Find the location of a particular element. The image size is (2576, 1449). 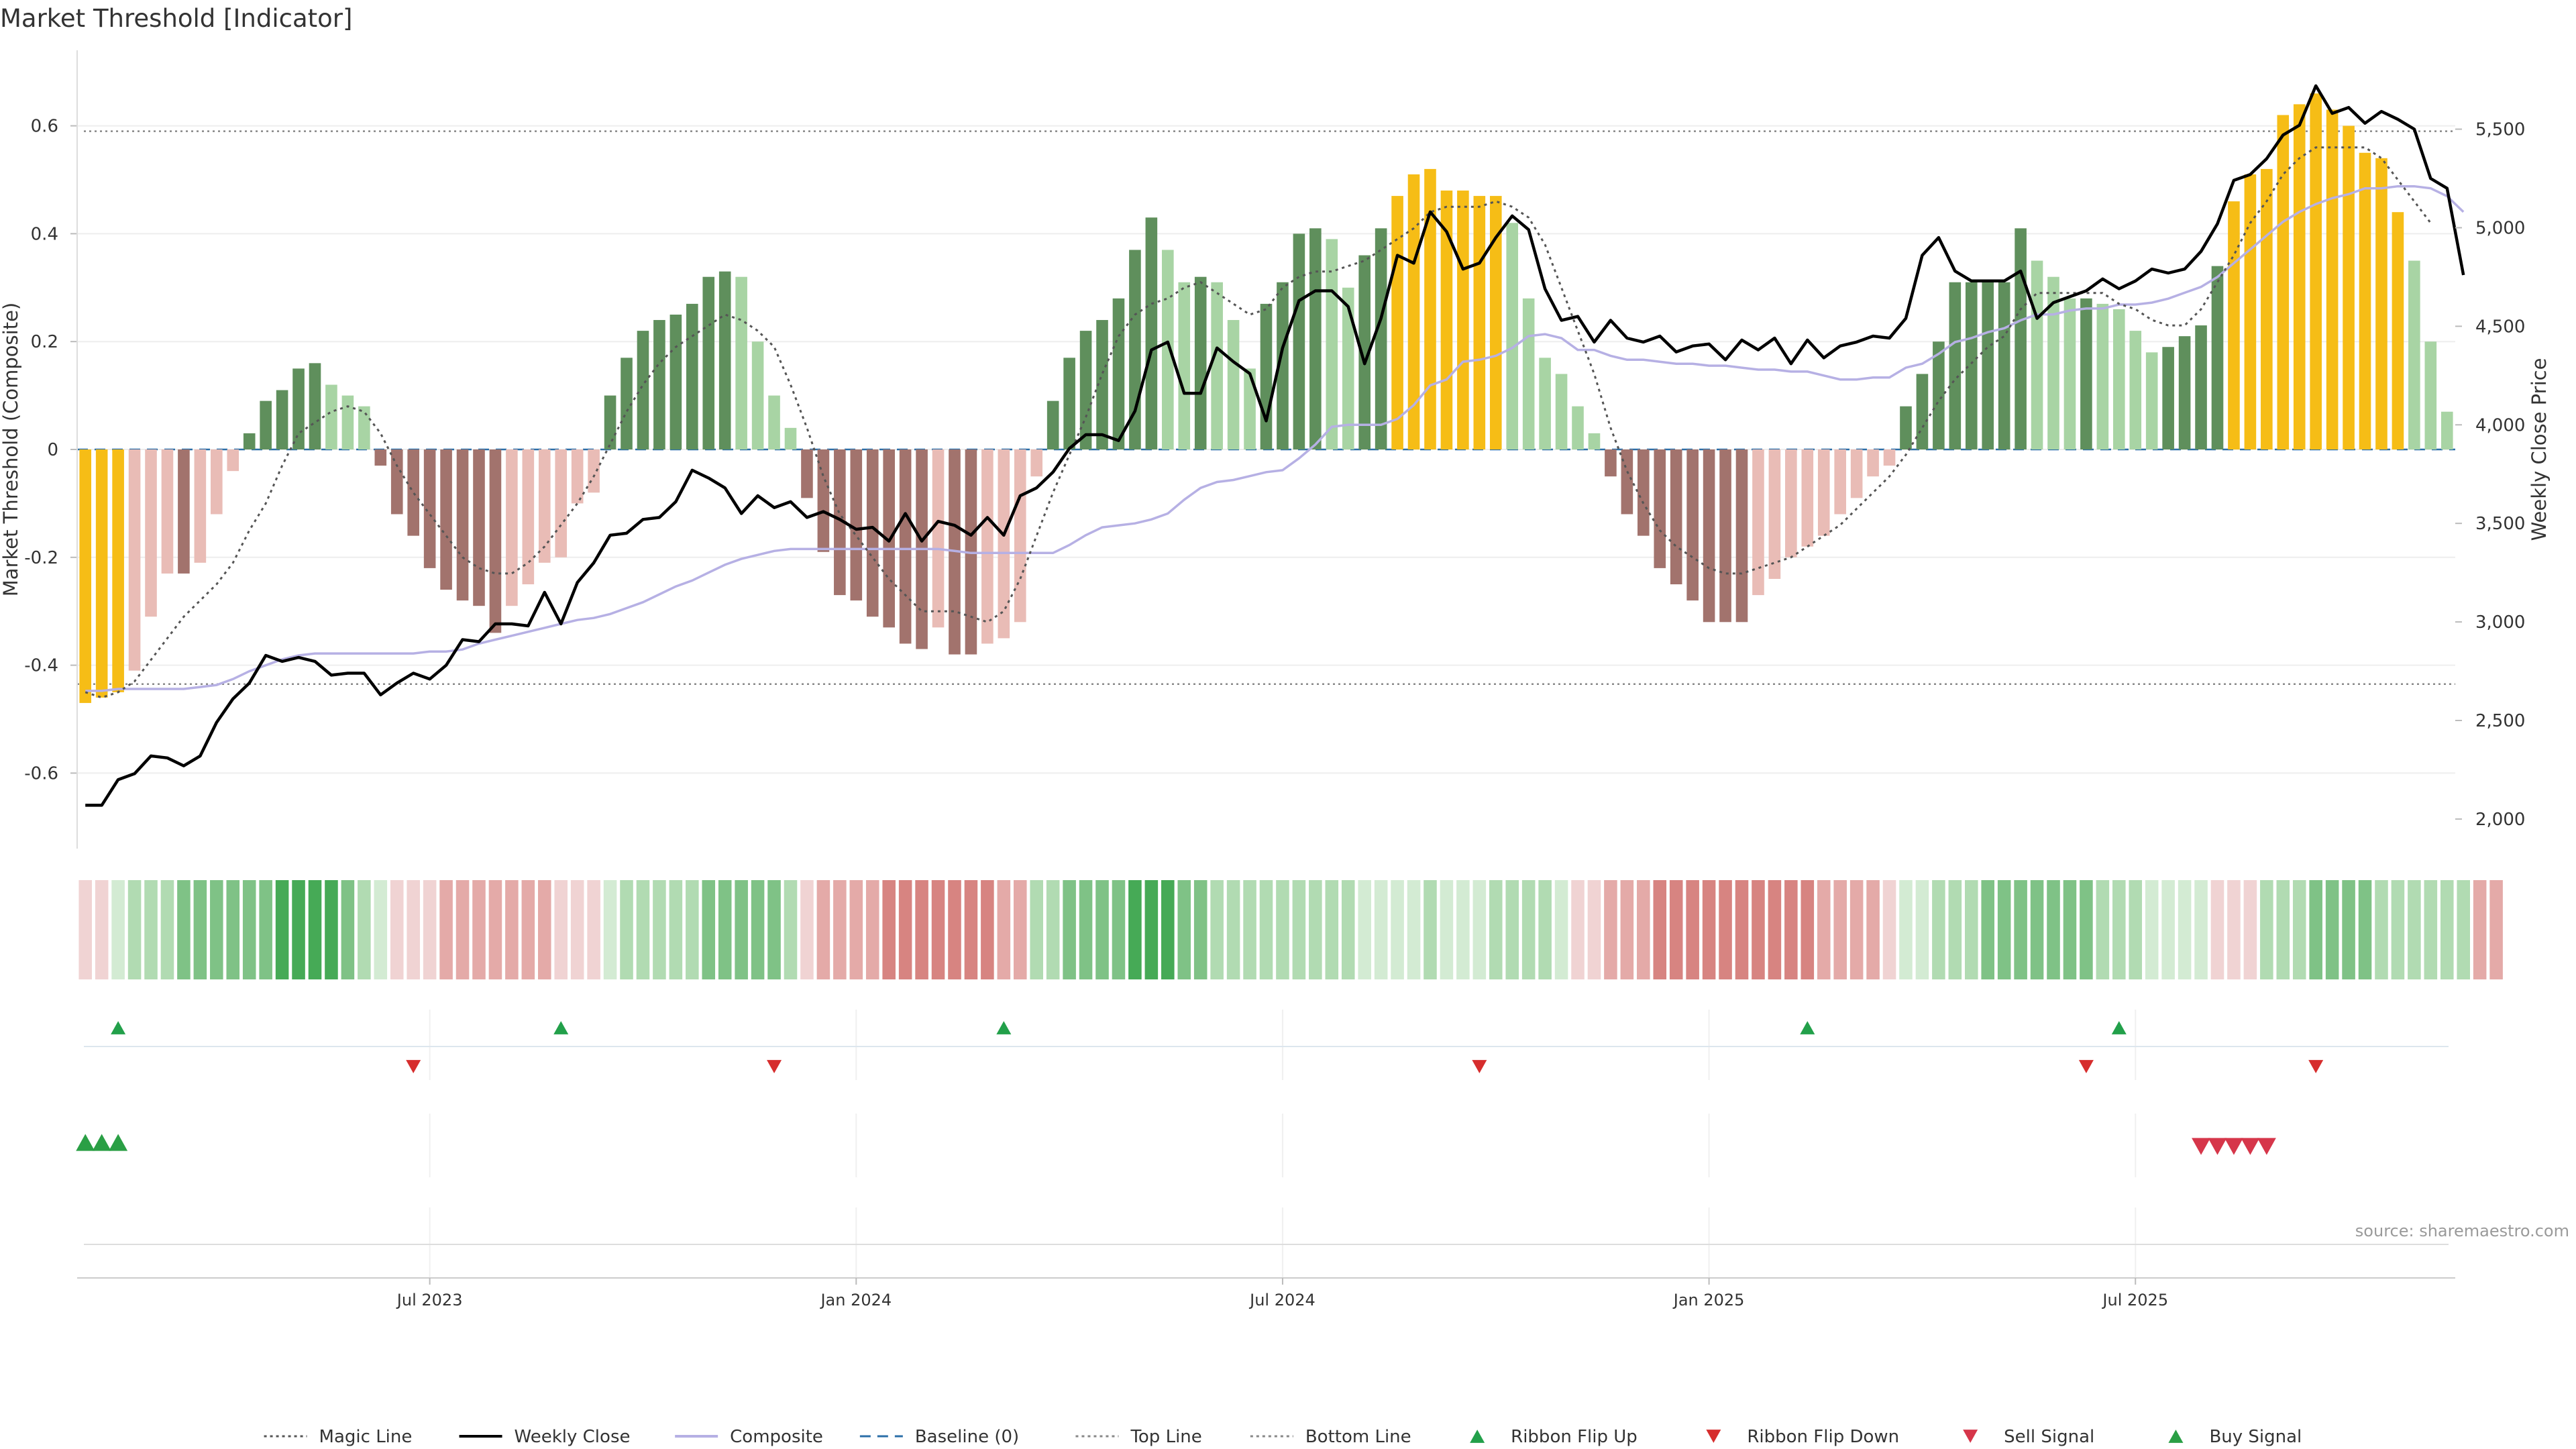

legend-marker-ribbon-flip-up is located at coordinates (1477, 1436).